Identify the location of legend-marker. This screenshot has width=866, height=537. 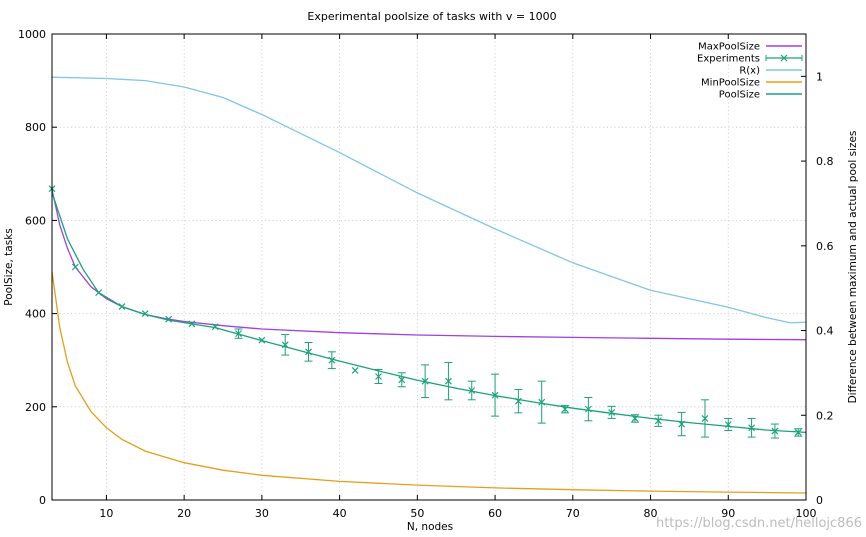
(784, 58).